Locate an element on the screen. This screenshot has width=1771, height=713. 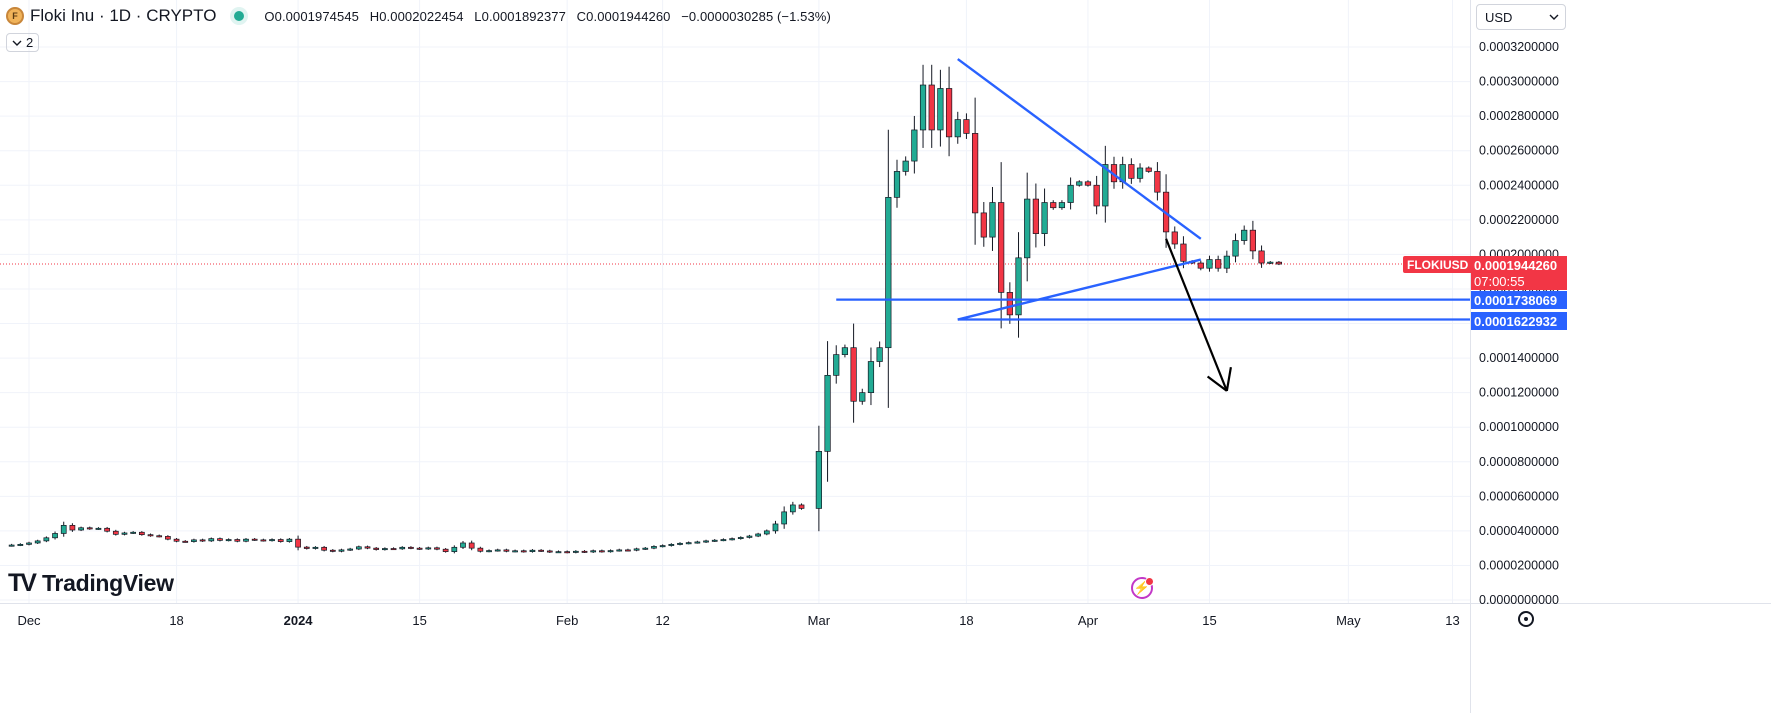
y-tick-label: 0.0002200000 is located at coordinates (1519, 220).